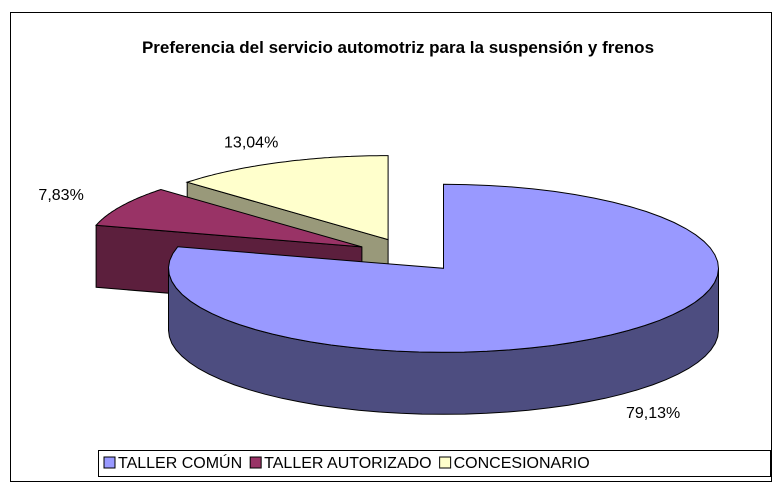  What do you see at coordinates (60, 195) in the screenshot?
I see `data-label: 7,83%` at bounding box center [60, 195].